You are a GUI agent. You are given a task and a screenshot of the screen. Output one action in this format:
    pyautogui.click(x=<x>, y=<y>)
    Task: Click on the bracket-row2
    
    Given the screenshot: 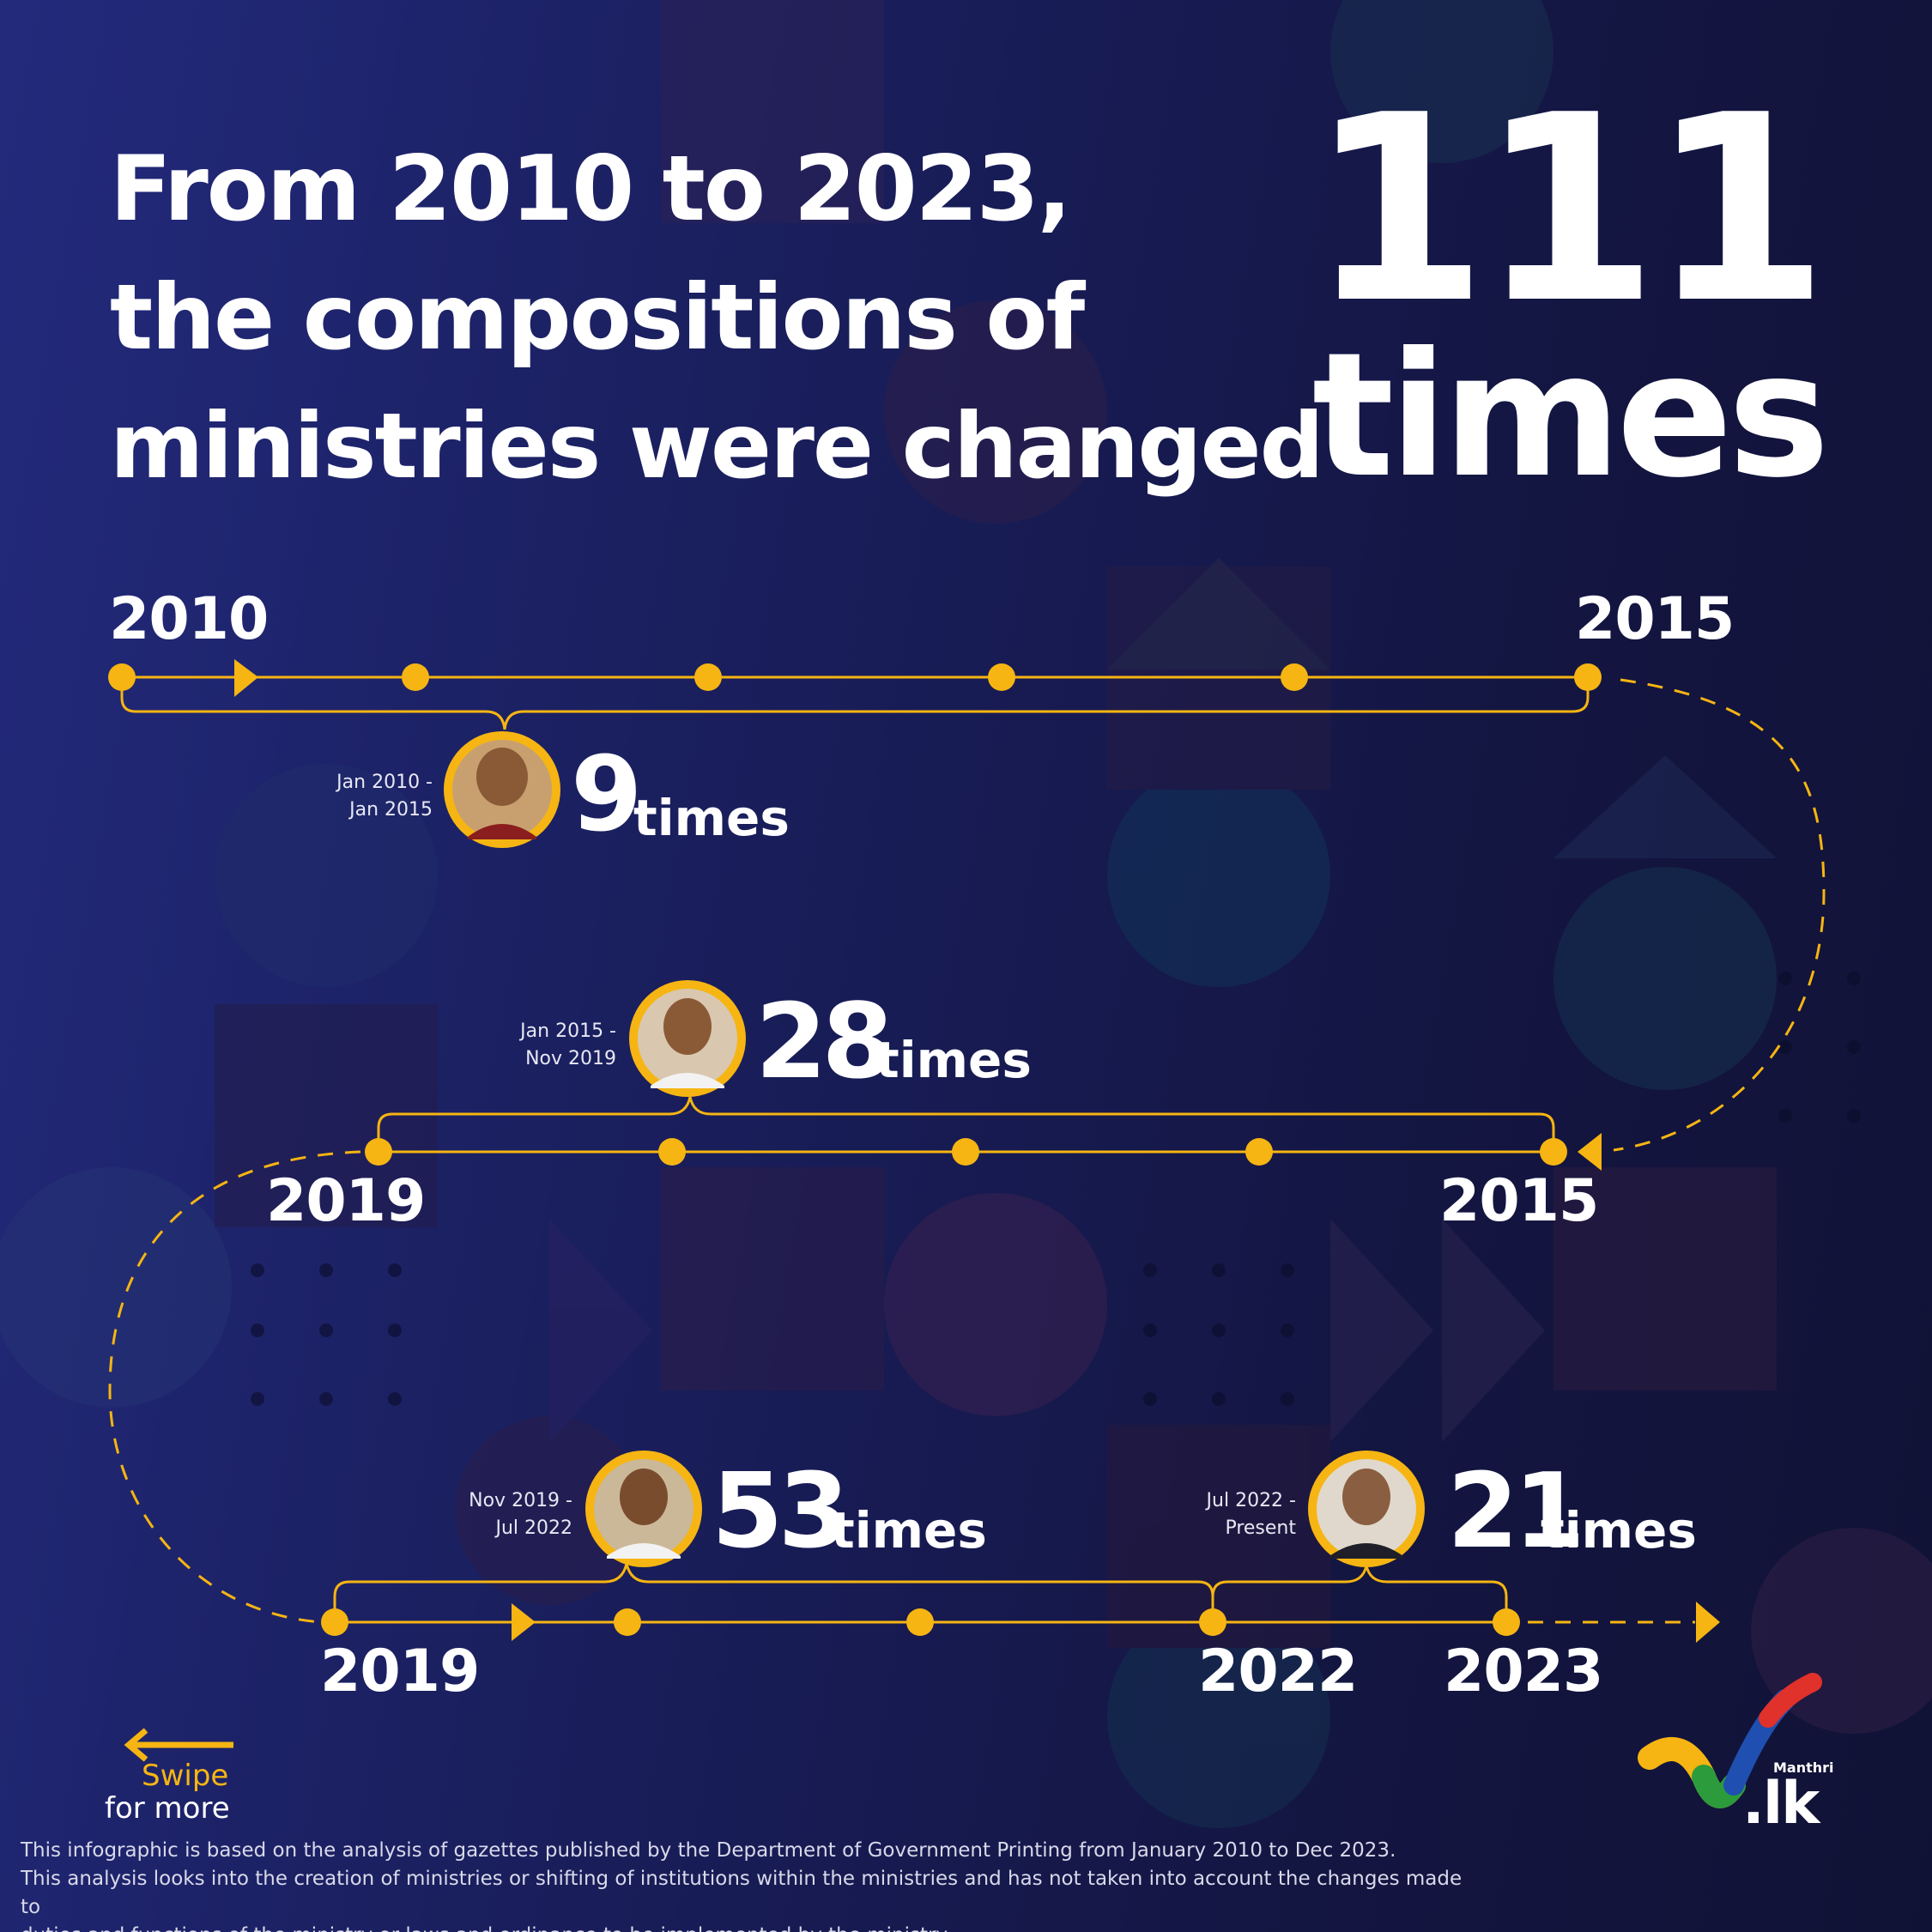 What is the action you would take?
    pyautogui.click(x=966, y=1124)
    